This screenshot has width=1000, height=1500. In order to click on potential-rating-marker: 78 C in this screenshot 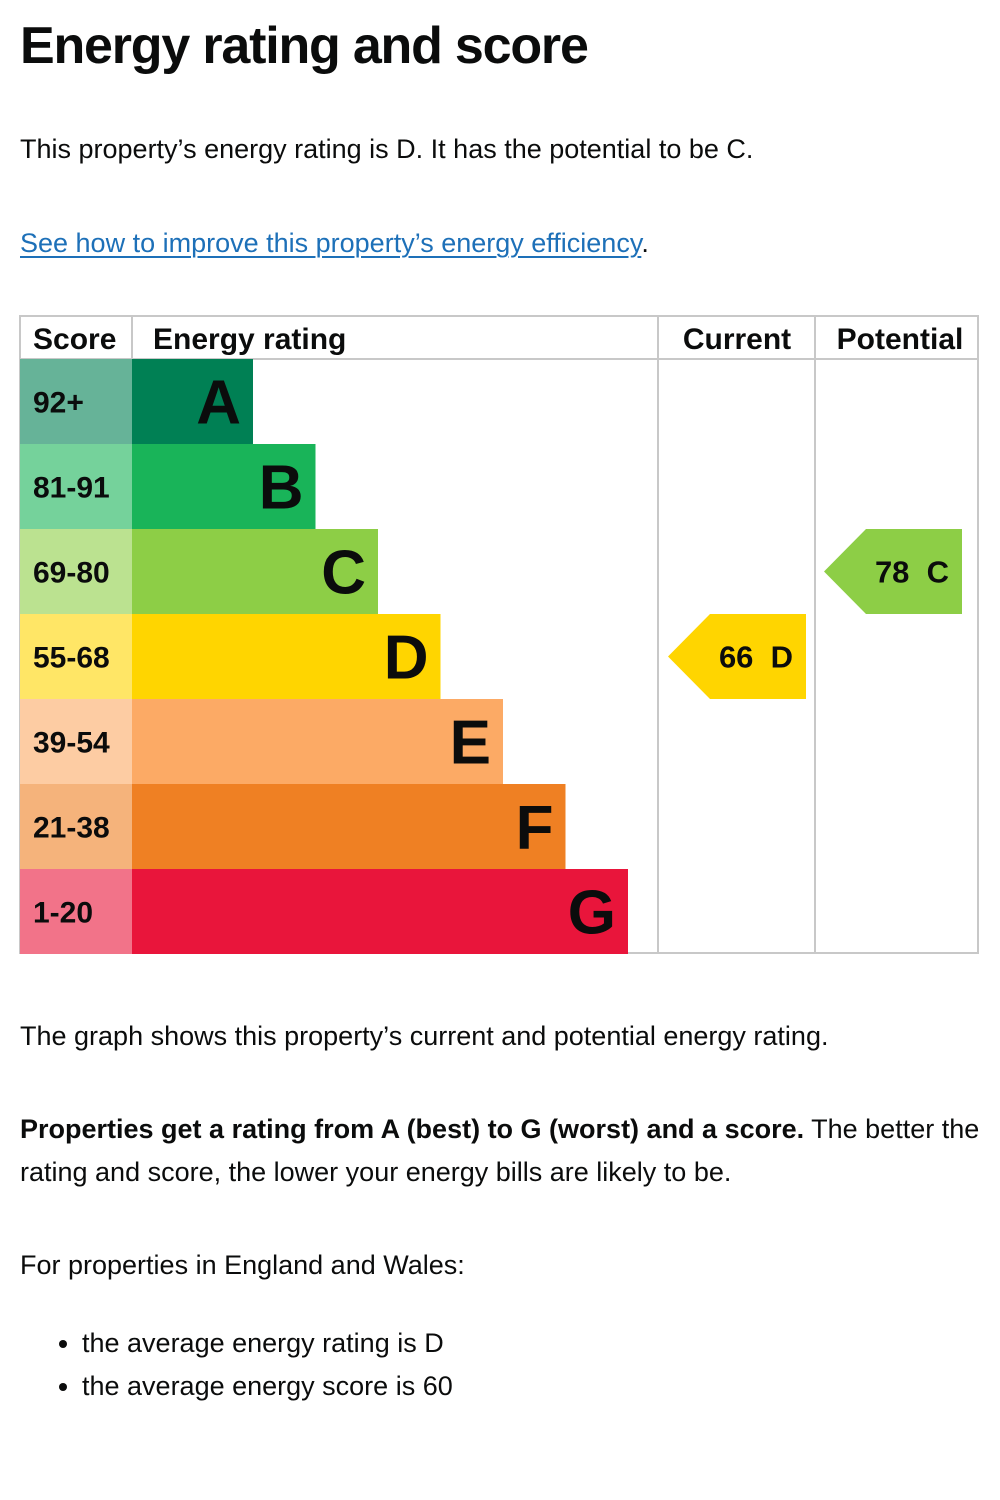, I will do `click(893, 571)`.